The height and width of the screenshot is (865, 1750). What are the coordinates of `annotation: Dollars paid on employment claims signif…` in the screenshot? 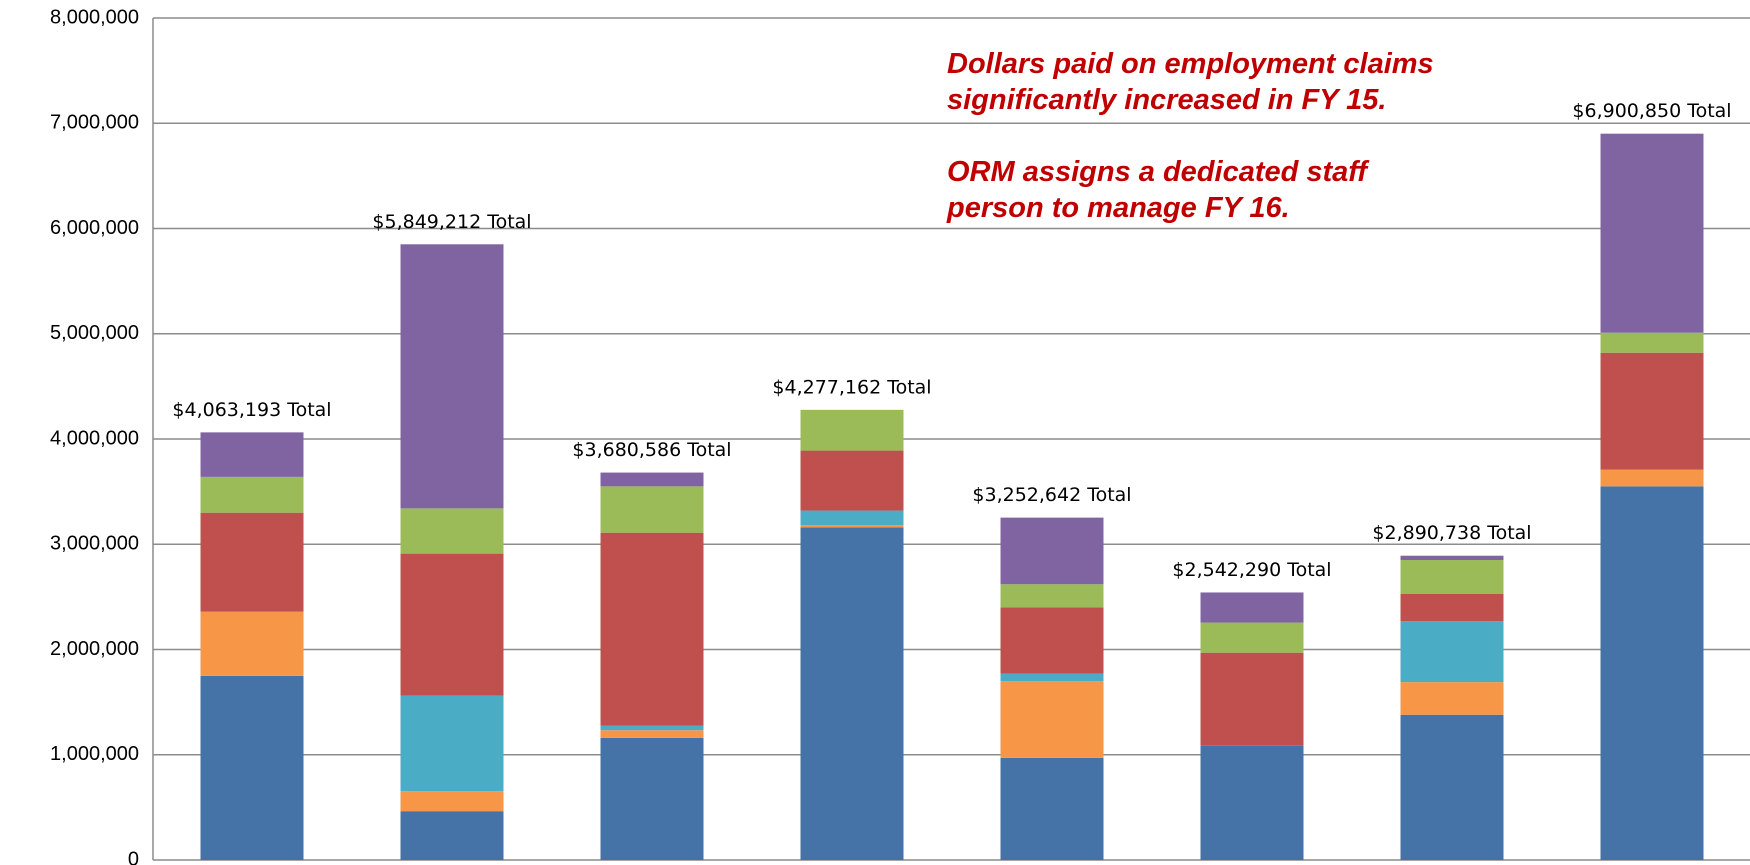 It's located at (1190, 82).